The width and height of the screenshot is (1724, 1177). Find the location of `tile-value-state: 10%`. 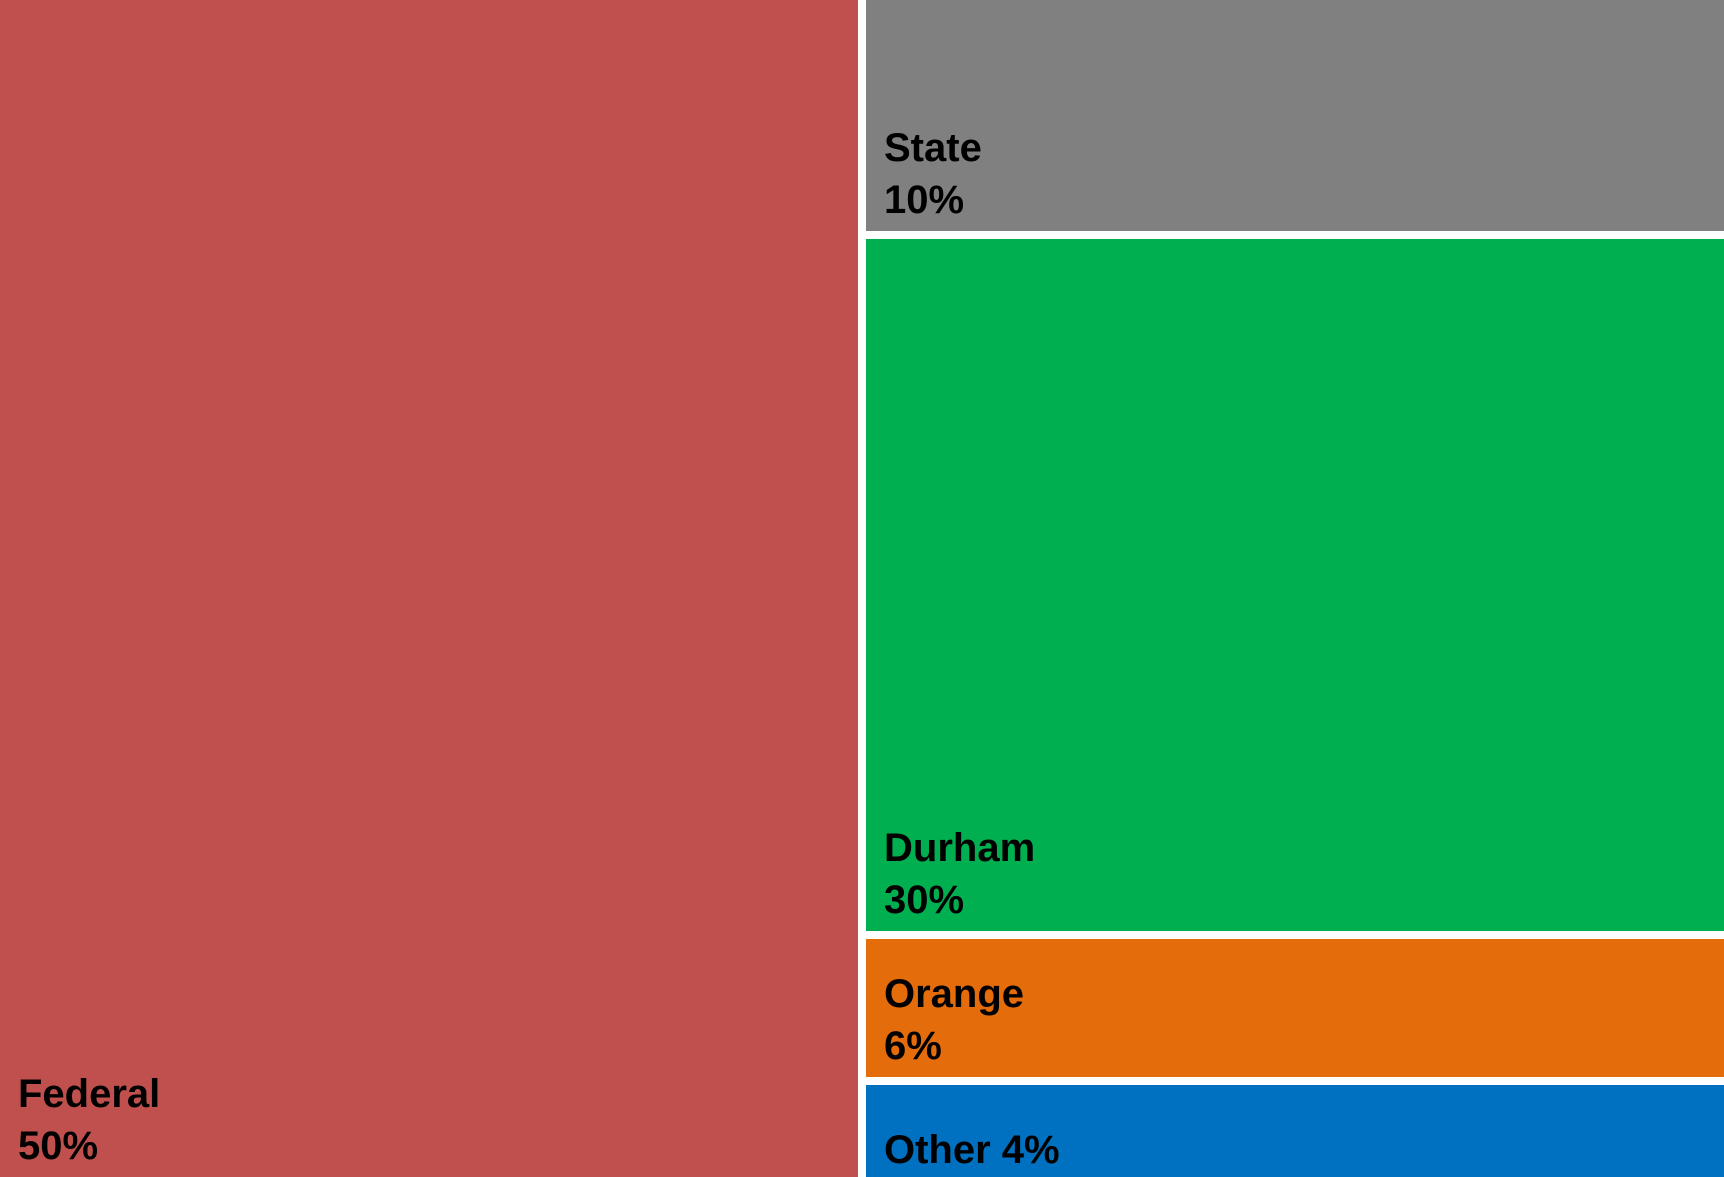

tile-value-state: 10% is located at coordinates (924, 200).